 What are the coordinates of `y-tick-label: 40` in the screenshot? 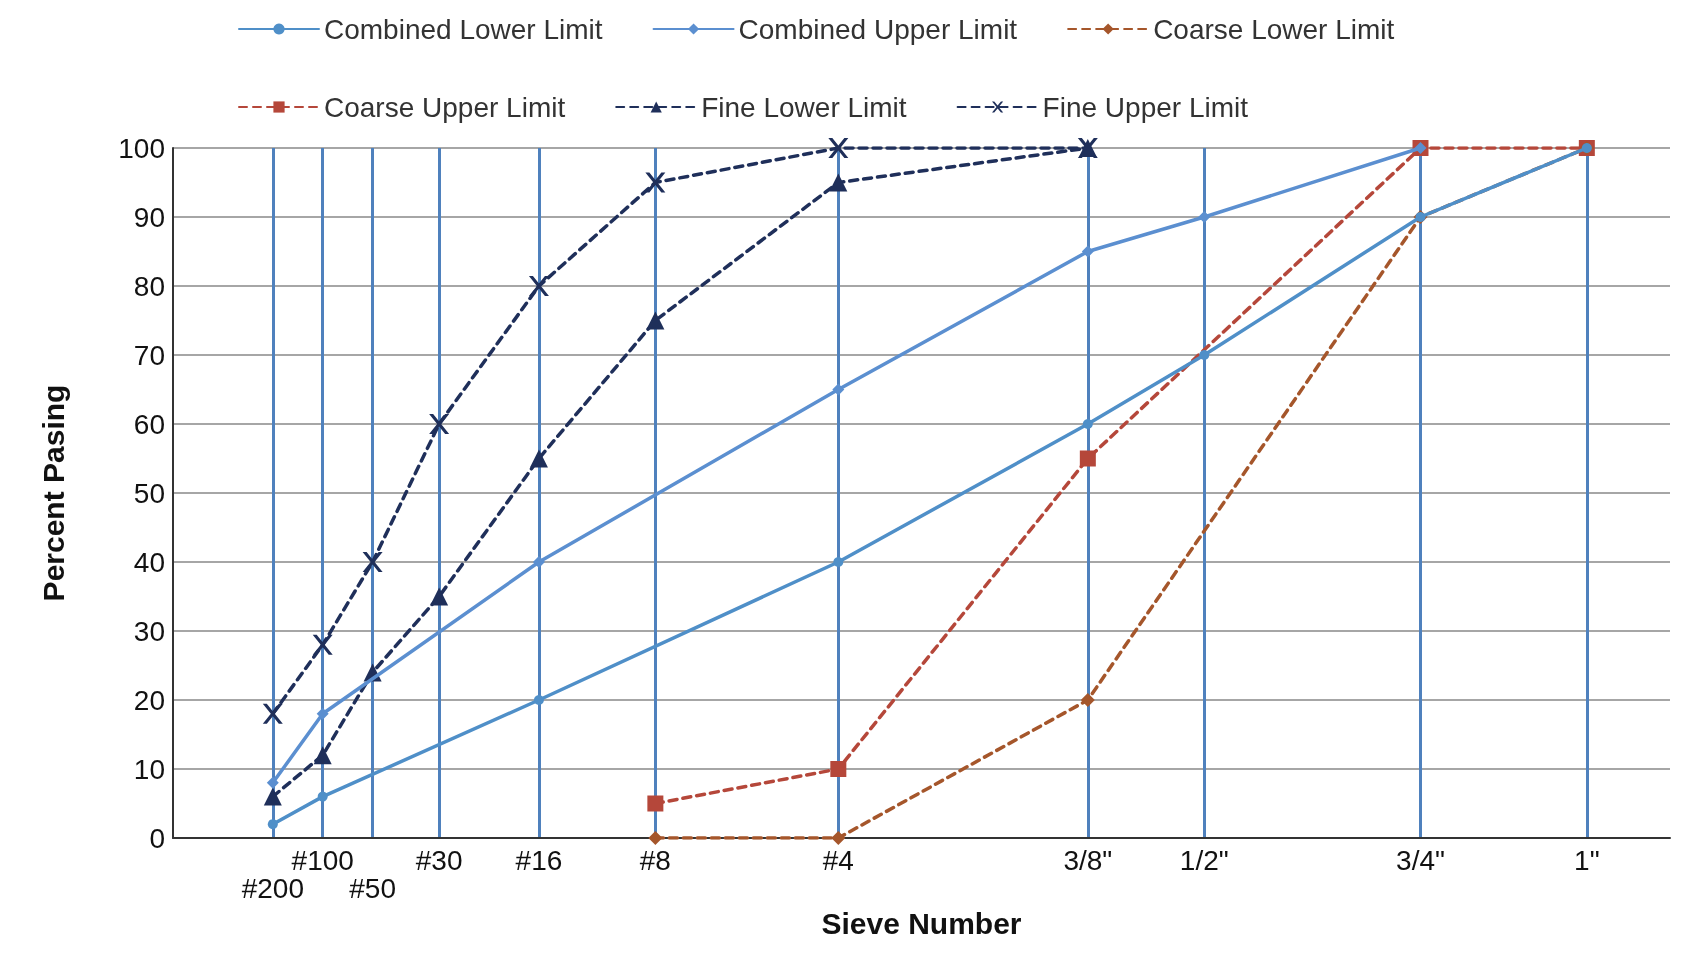 It's located at (149, 562).